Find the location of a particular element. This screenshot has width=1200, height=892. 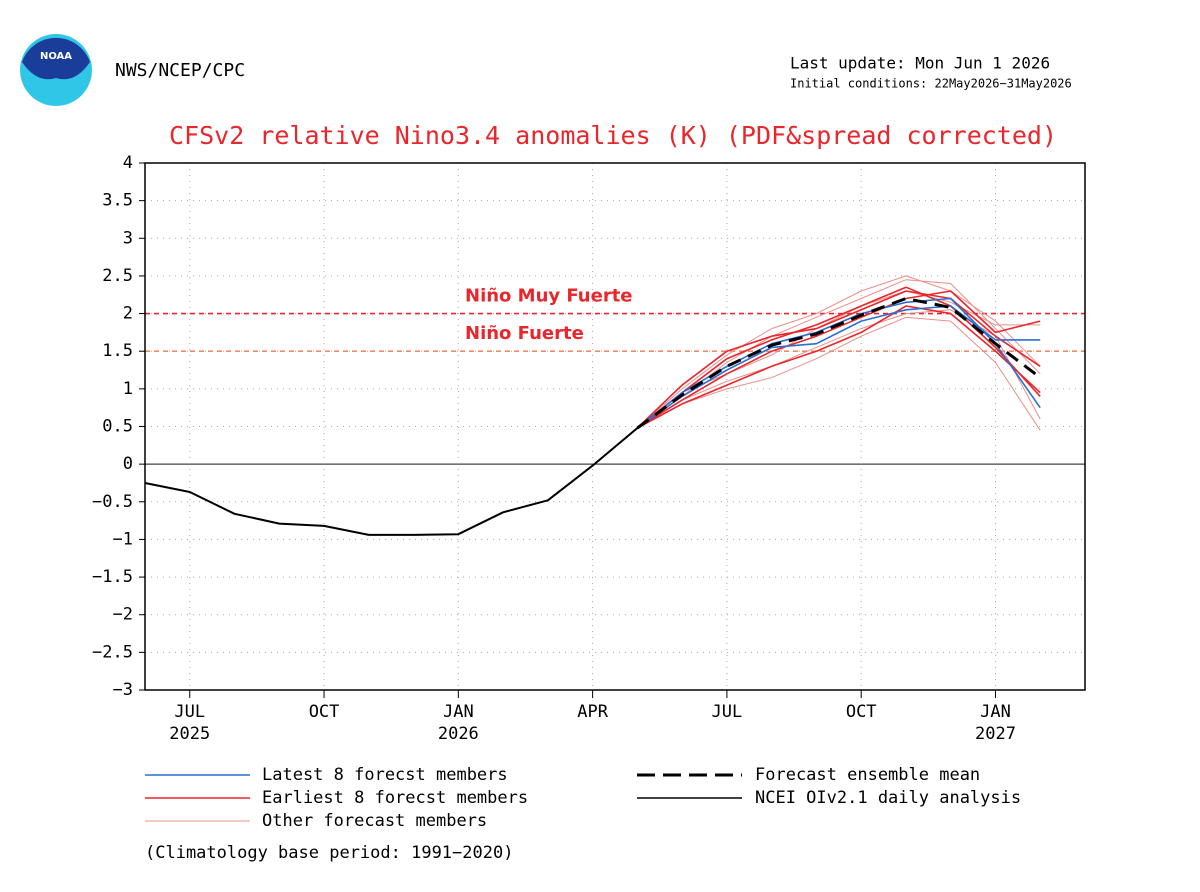

y-tick-label: −1.5 is located at coordinates (112, 577).